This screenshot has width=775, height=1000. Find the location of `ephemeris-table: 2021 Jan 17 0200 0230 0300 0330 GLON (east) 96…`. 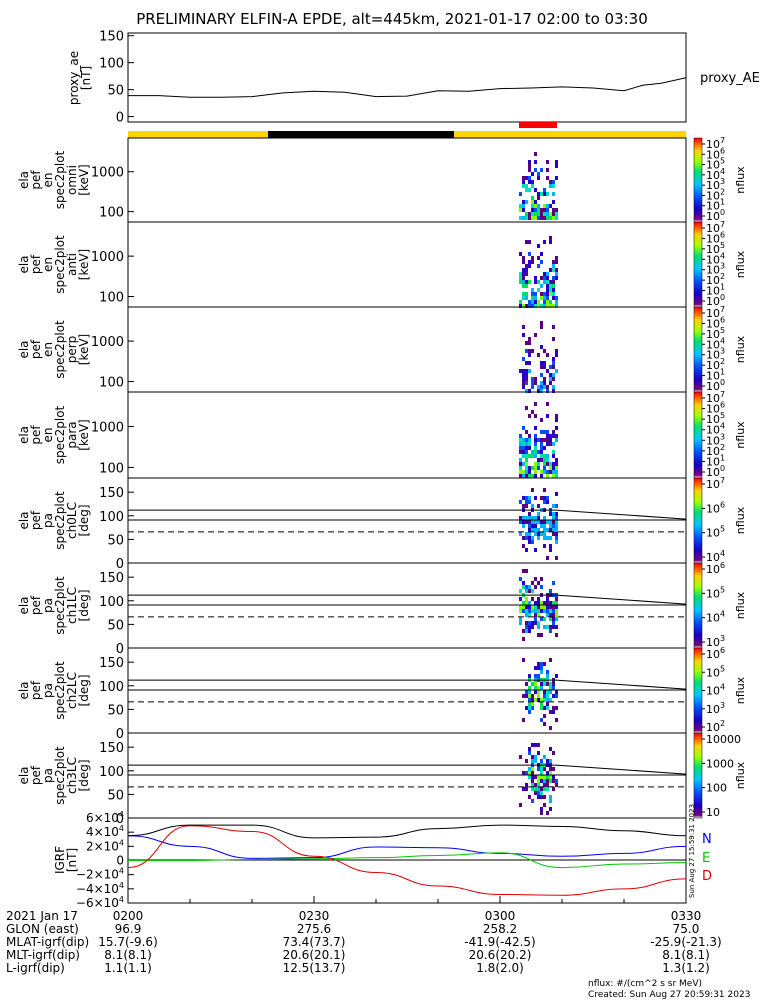

ephemeris-table: 2021 Jan 17 0200 0230 0300 0330 GLON (east) 96… is located at coordinates (364, 942).